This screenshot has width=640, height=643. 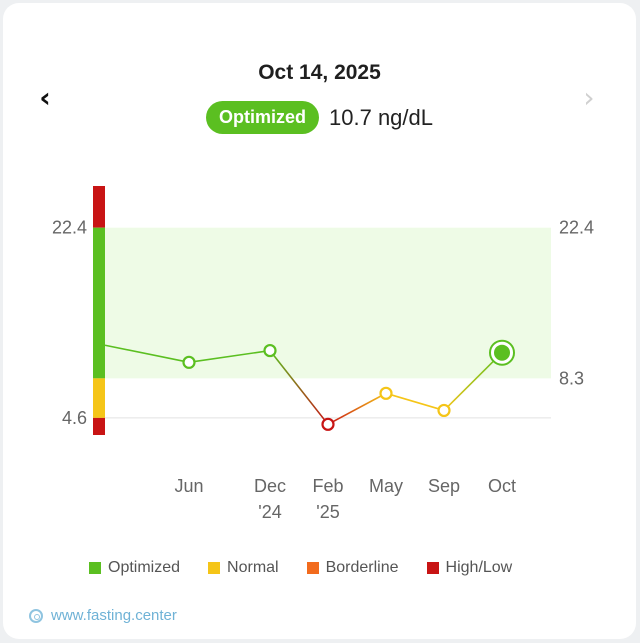 I want to click on y-tick-label-left: 4.6, so click(x=74, y=418).